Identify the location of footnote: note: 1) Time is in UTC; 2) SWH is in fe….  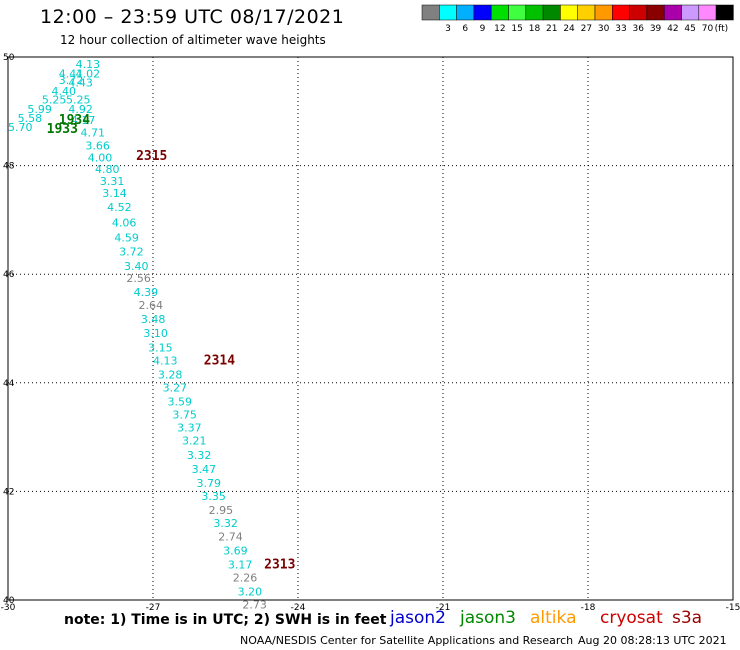
(225, 620).